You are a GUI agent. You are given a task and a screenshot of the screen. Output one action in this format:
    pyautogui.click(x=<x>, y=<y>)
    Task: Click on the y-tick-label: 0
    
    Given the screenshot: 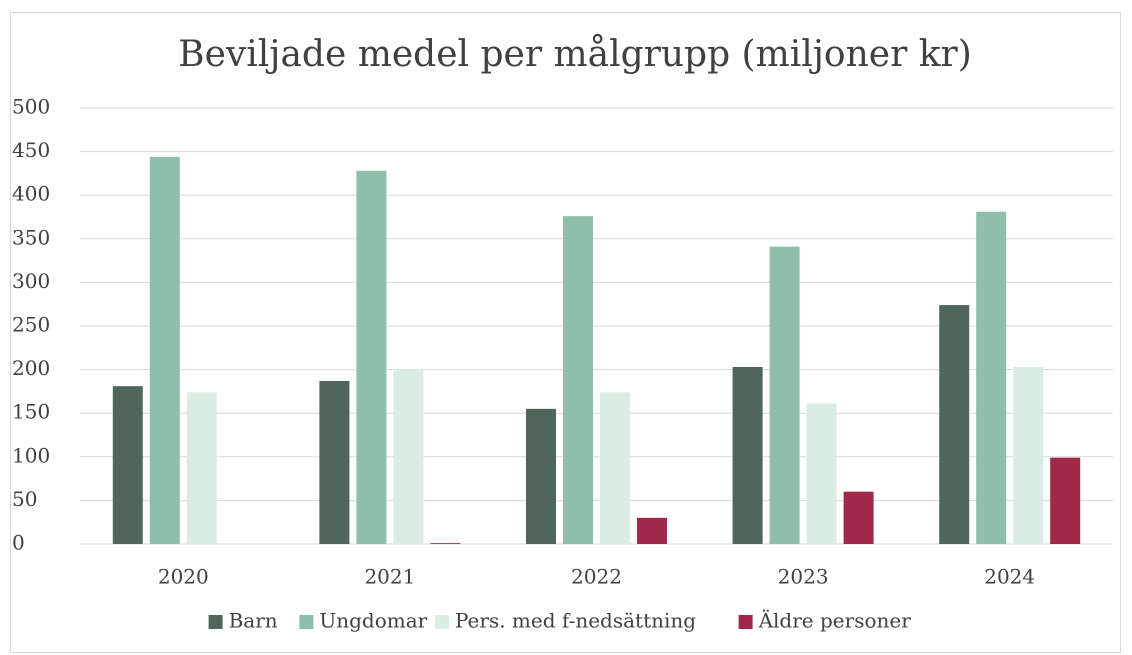 What is the action you would take?
    pyautogui.click(x=18, y=543)
    